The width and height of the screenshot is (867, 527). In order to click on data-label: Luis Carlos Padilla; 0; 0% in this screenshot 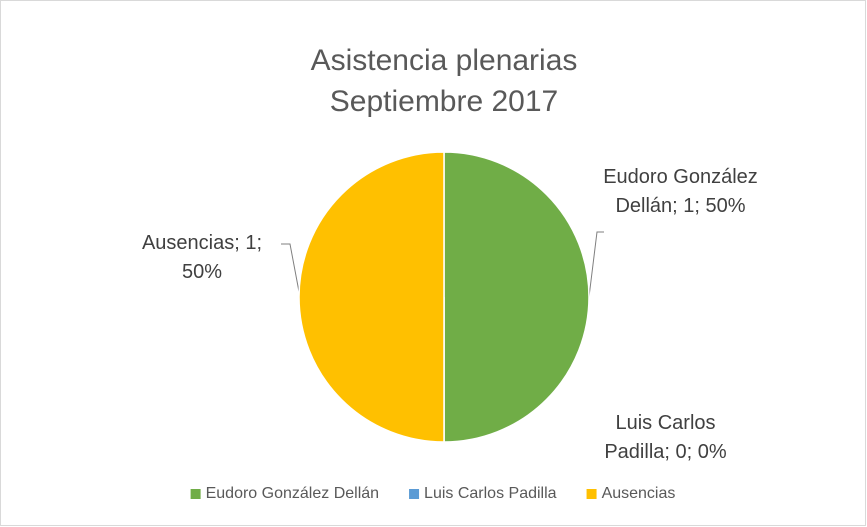, I will do `click(665, 437)`.